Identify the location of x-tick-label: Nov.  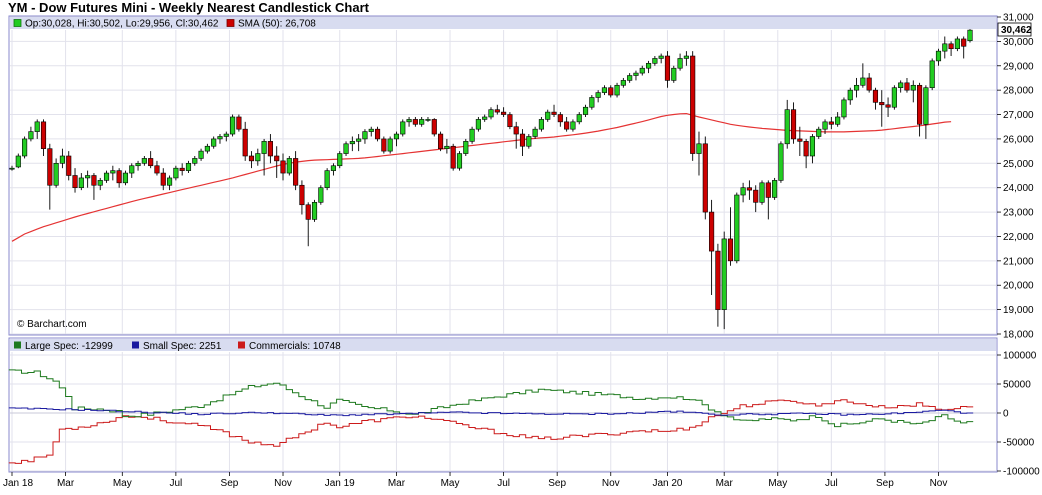
(939, 483).